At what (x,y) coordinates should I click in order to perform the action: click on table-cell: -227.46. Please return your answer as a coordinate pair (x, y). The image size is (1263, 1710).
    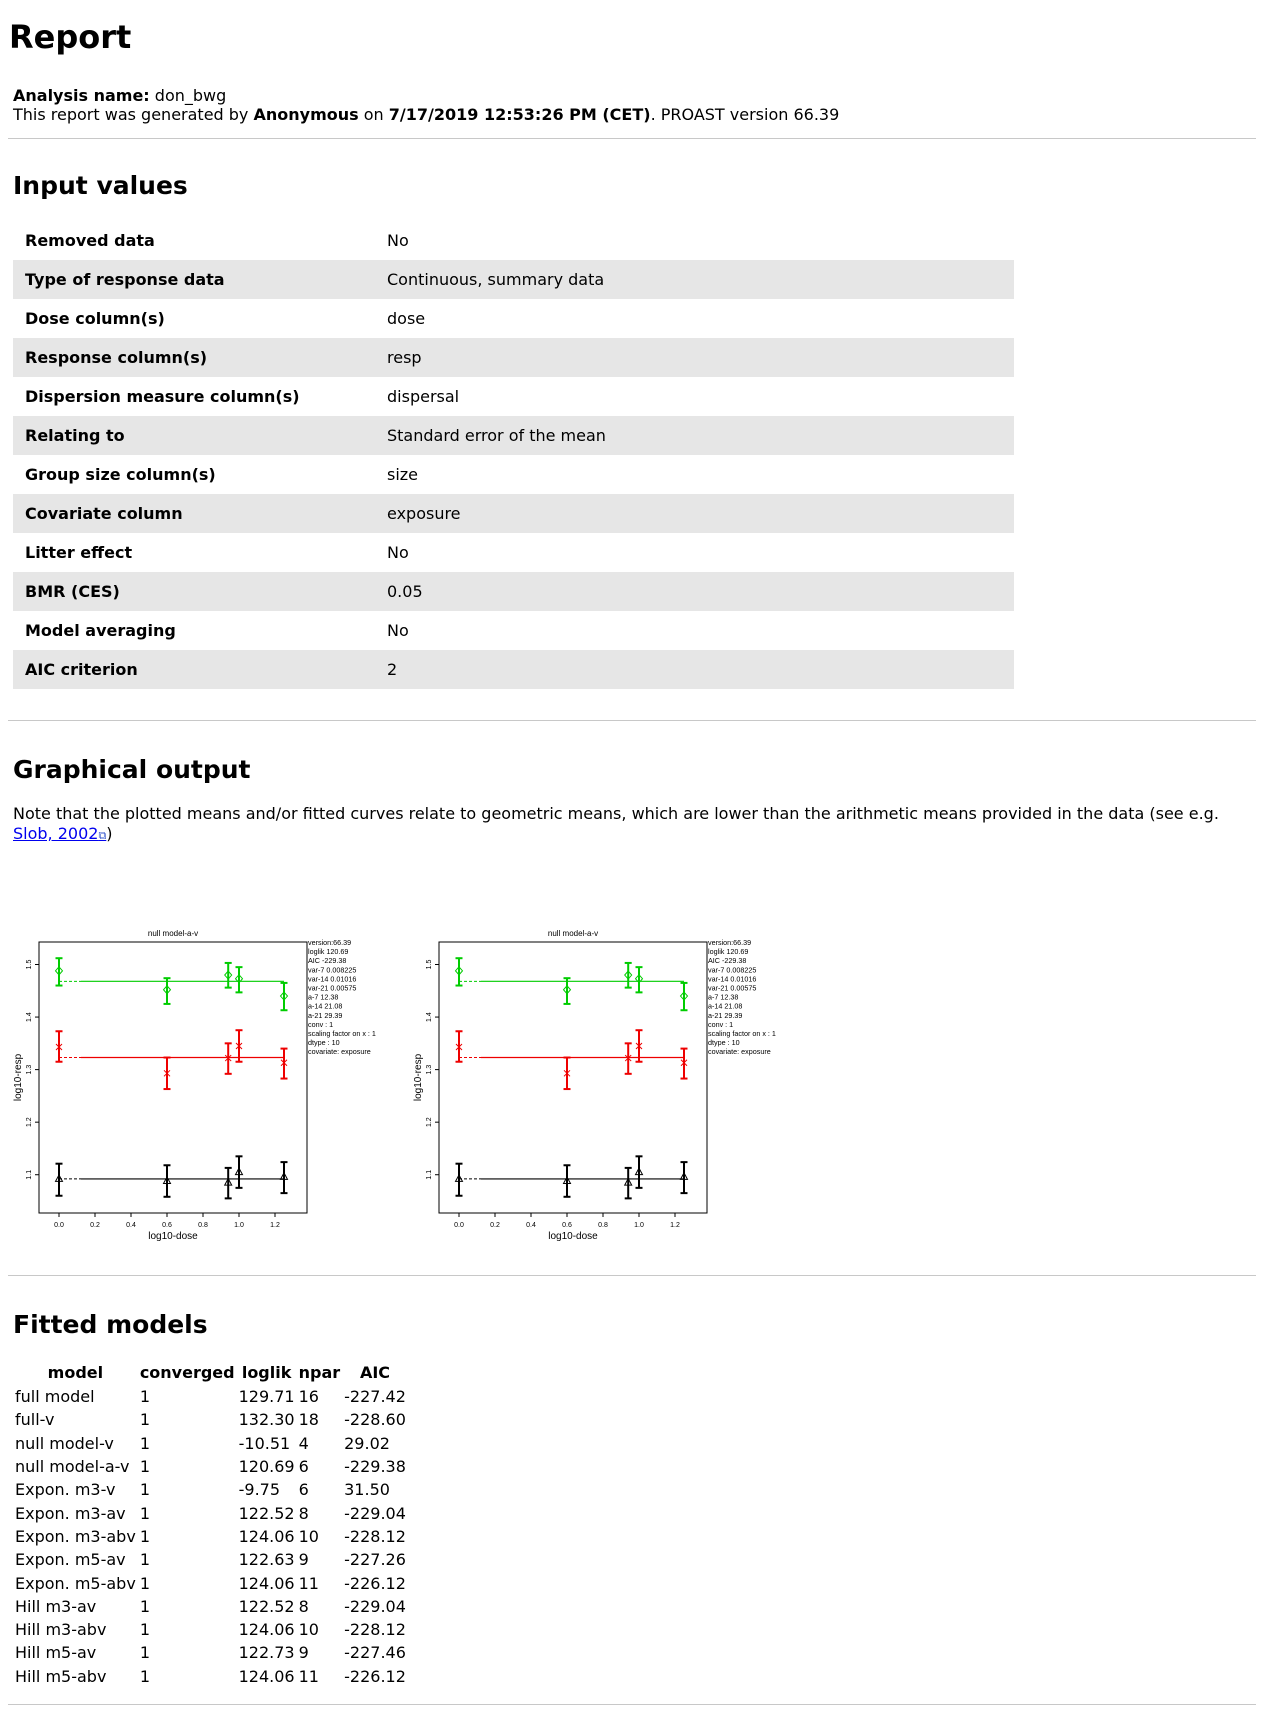
    Looking at the image, I should click on (375, 1653).